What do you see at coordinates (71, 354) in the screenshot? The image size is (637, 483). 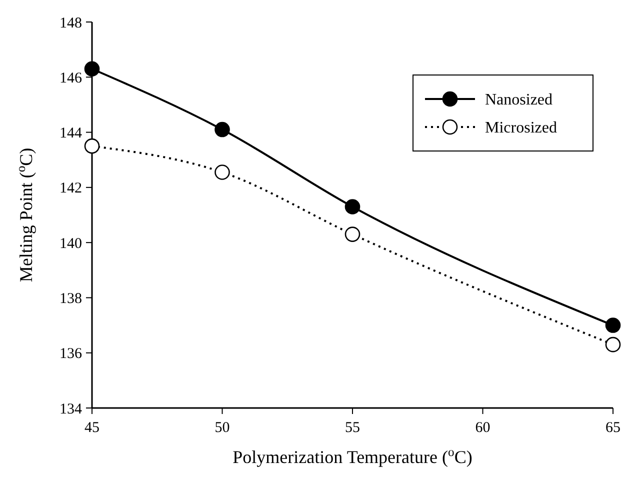 I see `y-tick-label: 136` at bounding box center [71, 354].